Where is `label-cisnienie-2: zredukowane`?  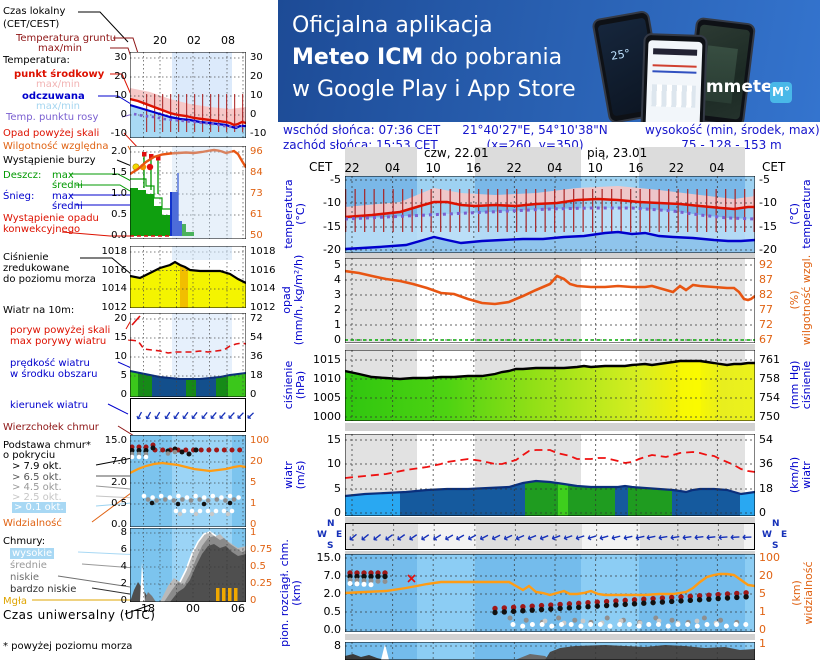
label-cisnienie-2: zredukowane is located at coordinates (36, 268).